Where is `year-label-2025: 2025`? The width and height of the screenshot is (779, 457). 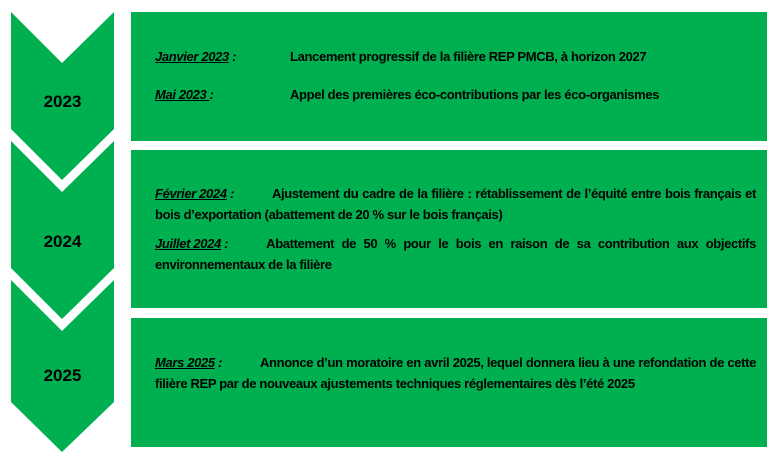
year-label-2025: 2025 is located at coordinates (62, 375).